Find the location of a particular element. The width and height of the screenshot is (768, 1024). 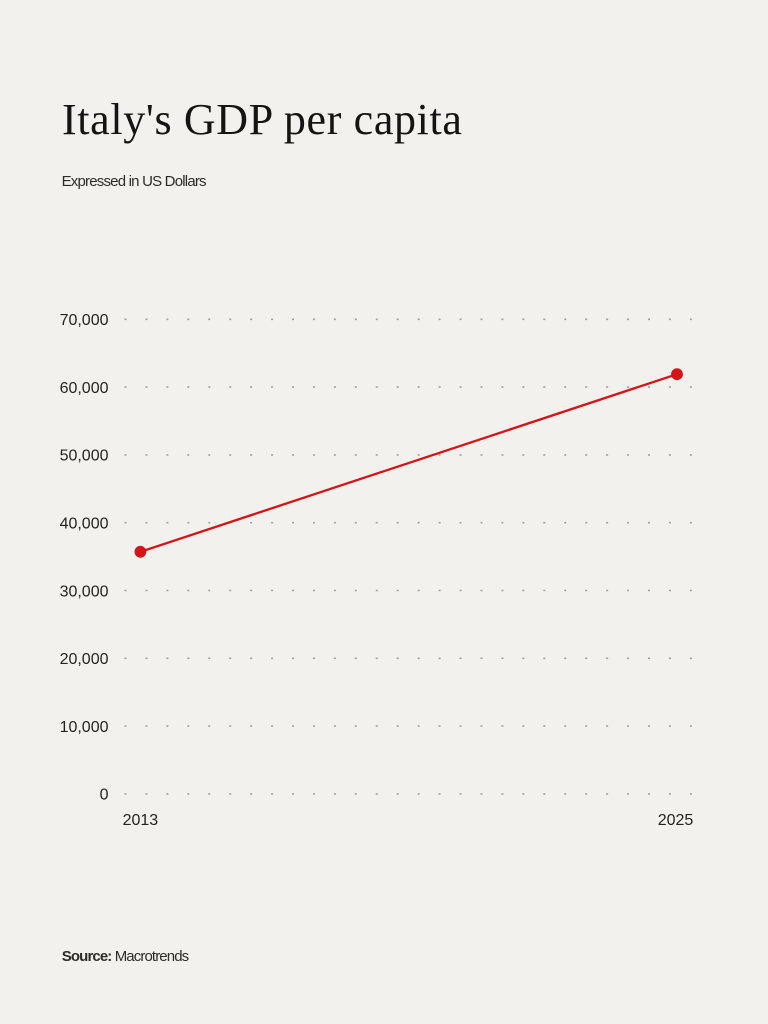

svg-text: 40,000 is located at coordinates (84, 524).